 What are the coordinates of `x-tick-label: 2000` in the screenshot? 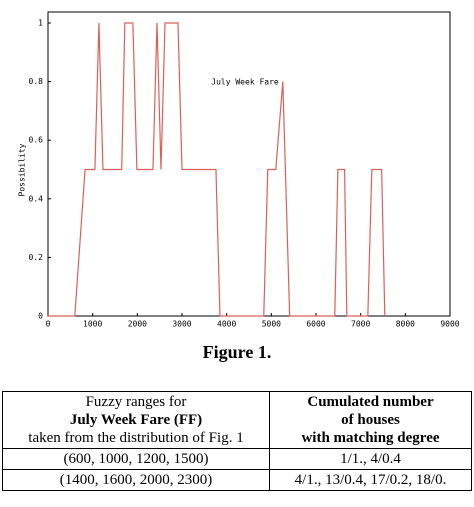 It's located at (137, 324).